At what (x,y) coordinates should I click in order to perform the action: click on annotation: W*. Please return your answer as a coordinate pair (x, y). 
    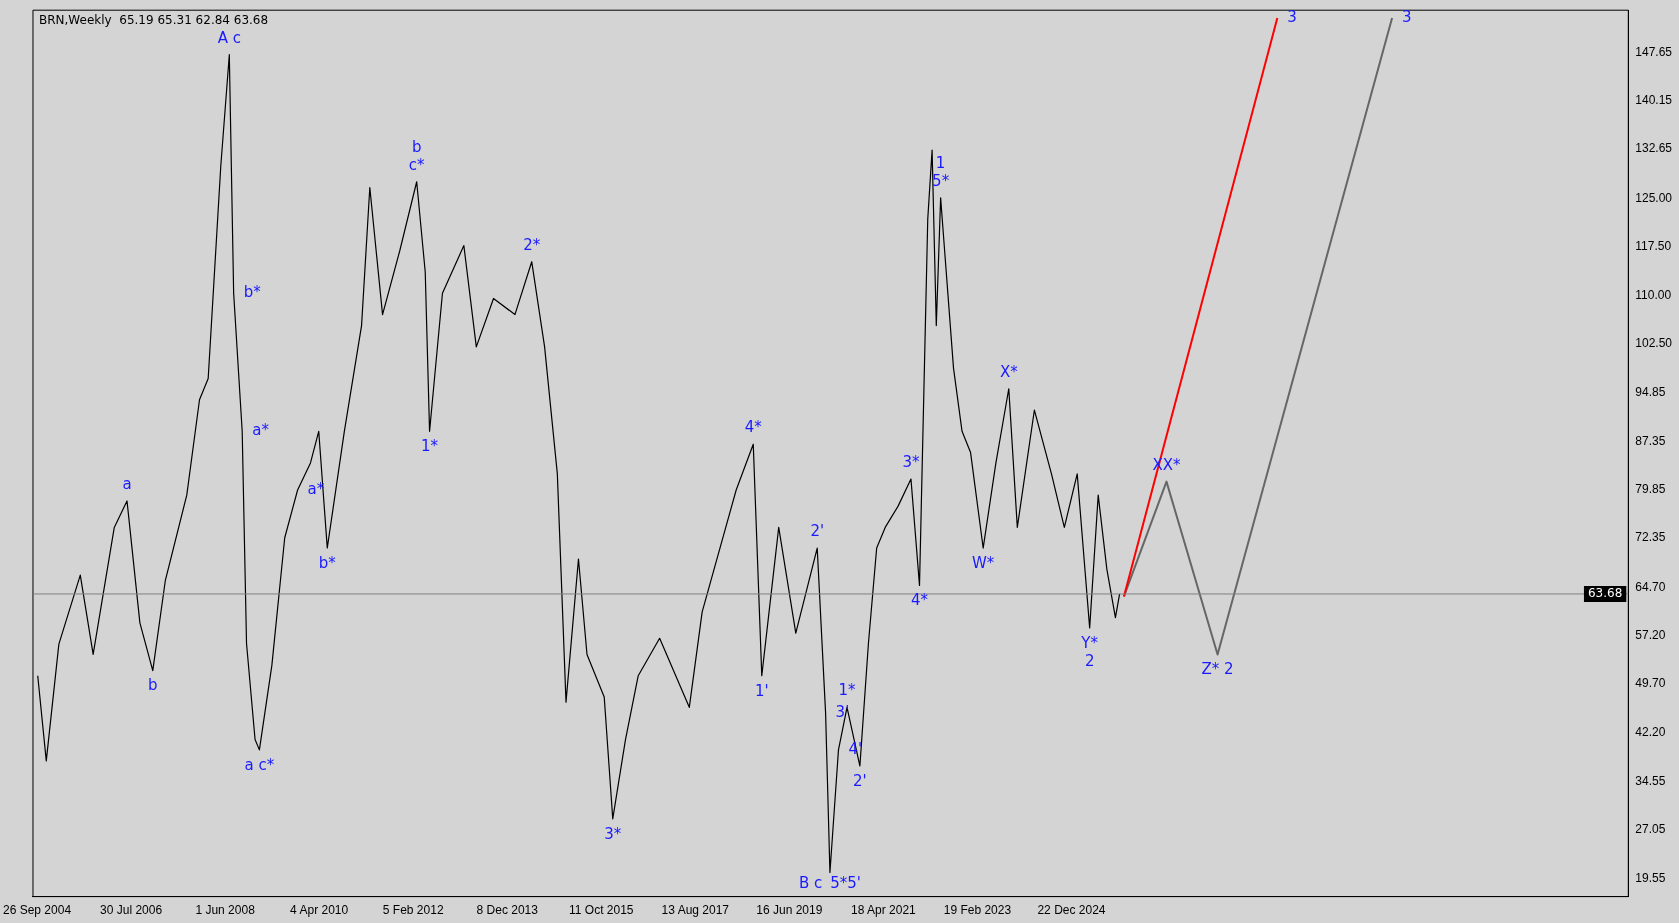
    Looking at the image, I should click on (983, 562).